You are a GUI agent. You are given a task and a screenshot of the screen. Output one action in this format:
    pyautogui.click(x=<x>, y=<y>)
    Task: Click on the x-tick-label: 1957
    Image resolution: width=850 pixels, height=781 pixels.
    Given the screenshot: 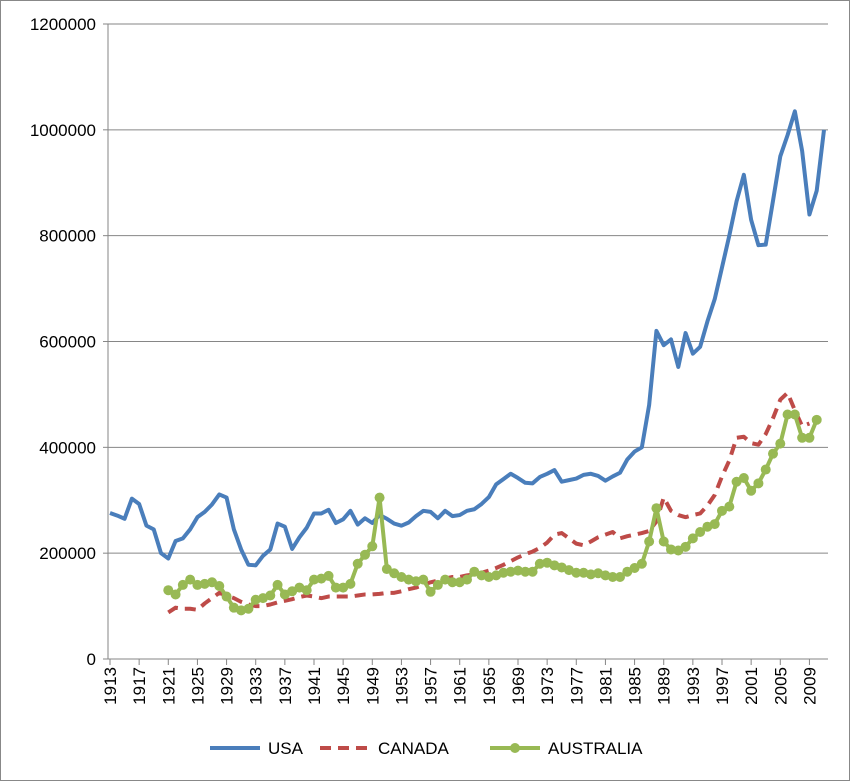 What is the action you would take?
    pyautogui.click(x=431, y=686)
    